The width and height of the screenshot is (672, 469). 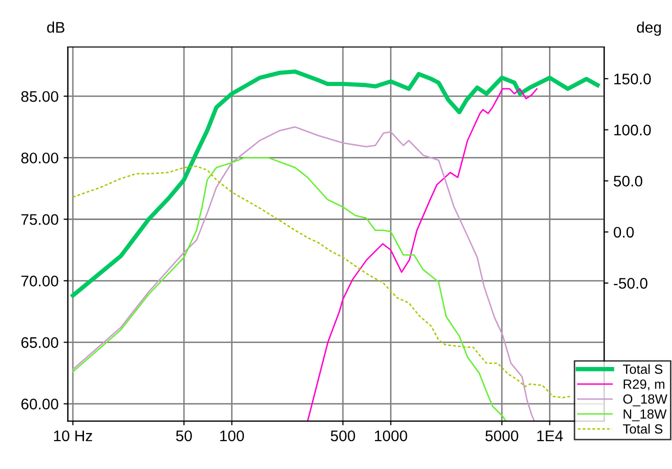 What do you see at coordinates (632, 130) in the screenshot?
I see `y2-tick-label: 100.0` at bounding box center [632, 130].